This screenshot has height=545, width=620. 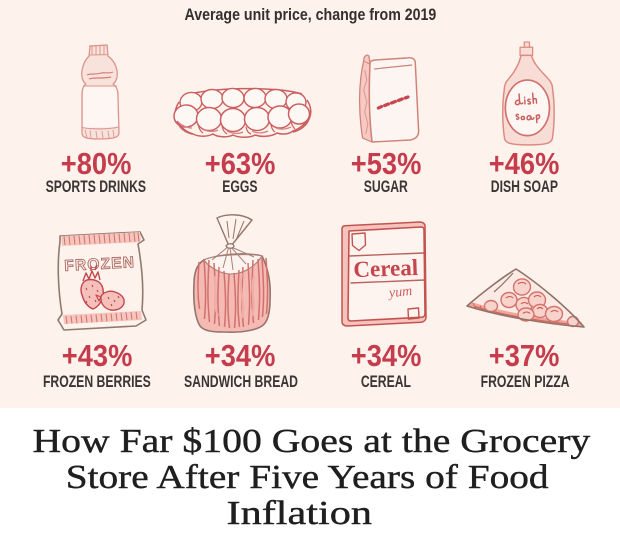 I want to click on svg-text: yum, so click(x=399, y=293).